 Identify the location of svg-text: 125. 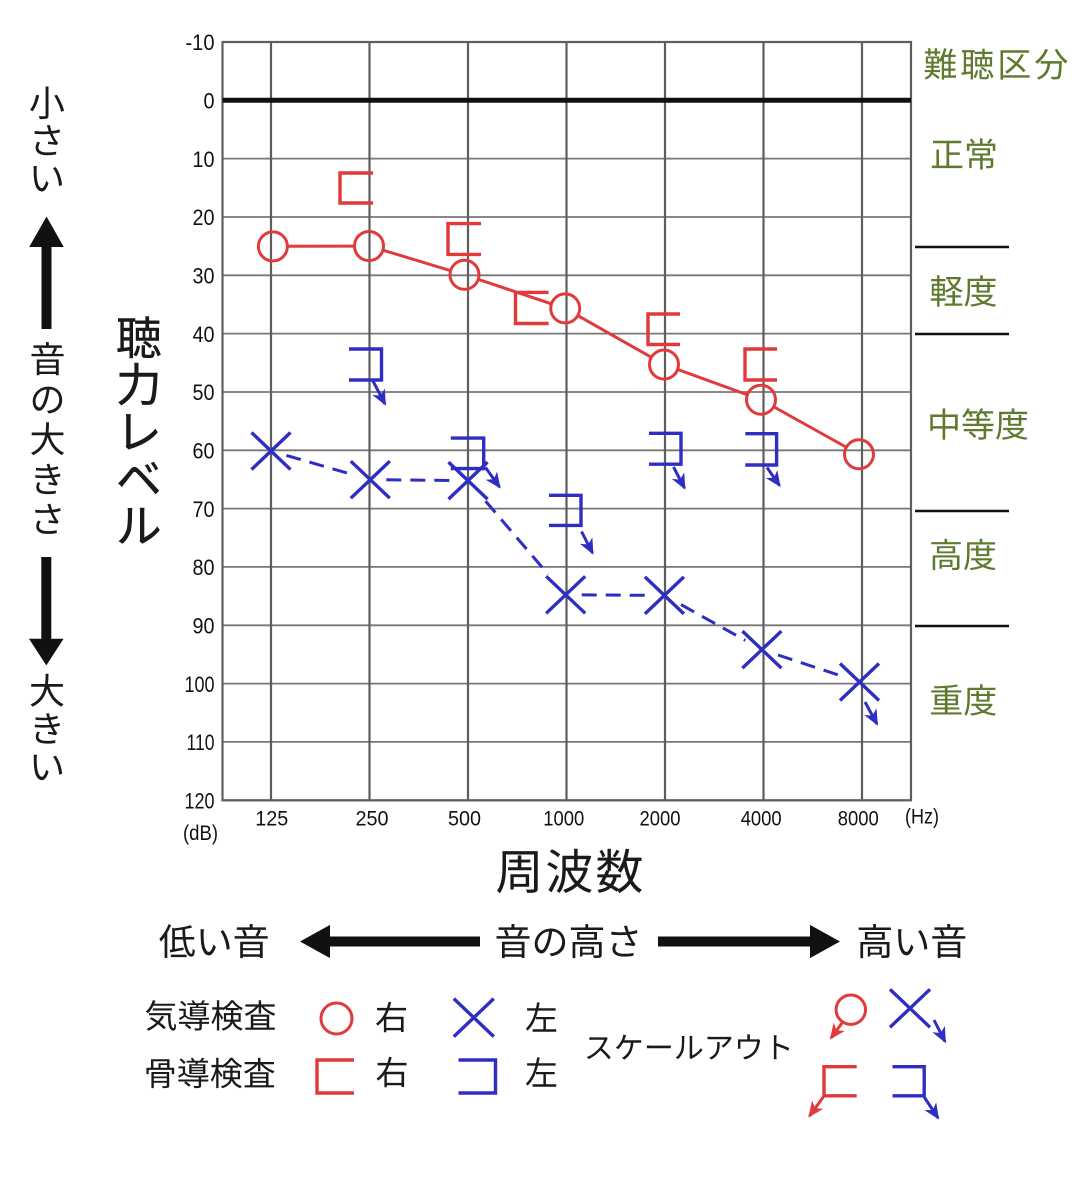
(271, 819).